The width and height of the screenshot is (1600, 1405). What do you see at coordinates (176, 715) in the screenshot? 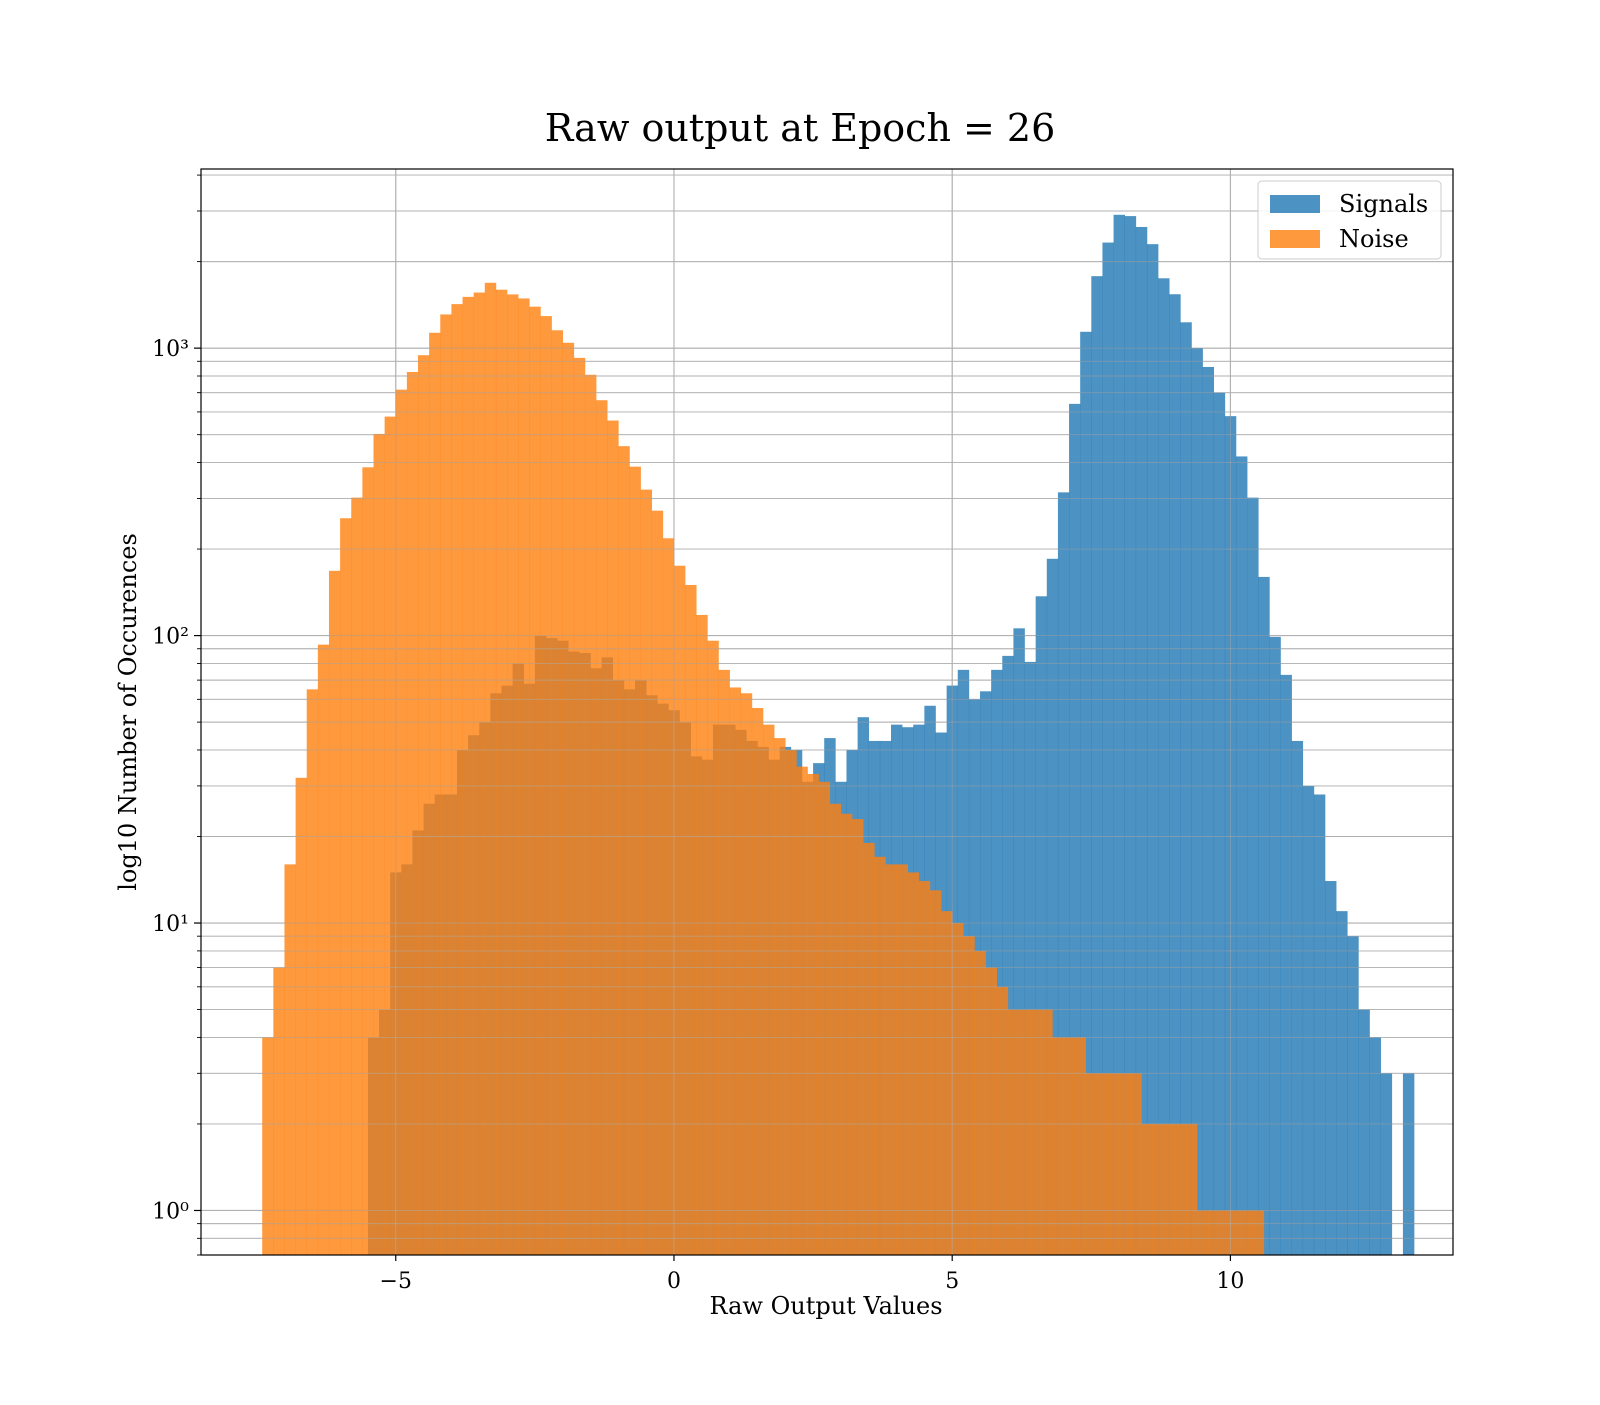
I see `y-axis: 10⁰ 10¹ 10² 10³` at bounding box center [176, 715].